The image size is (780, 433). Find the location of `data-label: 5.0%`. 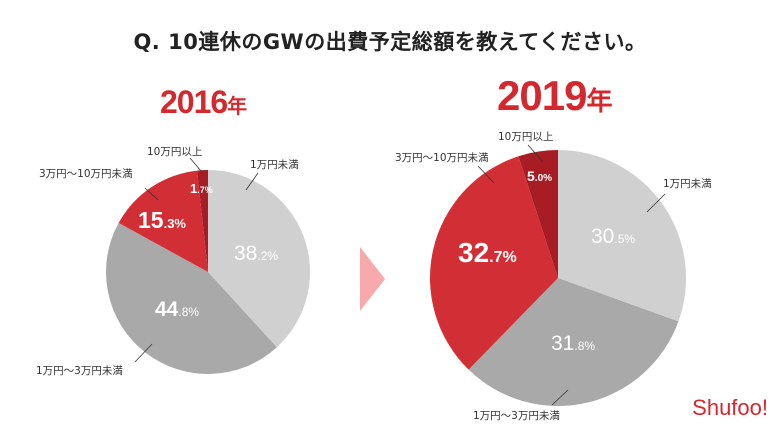

data-label: 5.0% is located at coordinates (539, 176).